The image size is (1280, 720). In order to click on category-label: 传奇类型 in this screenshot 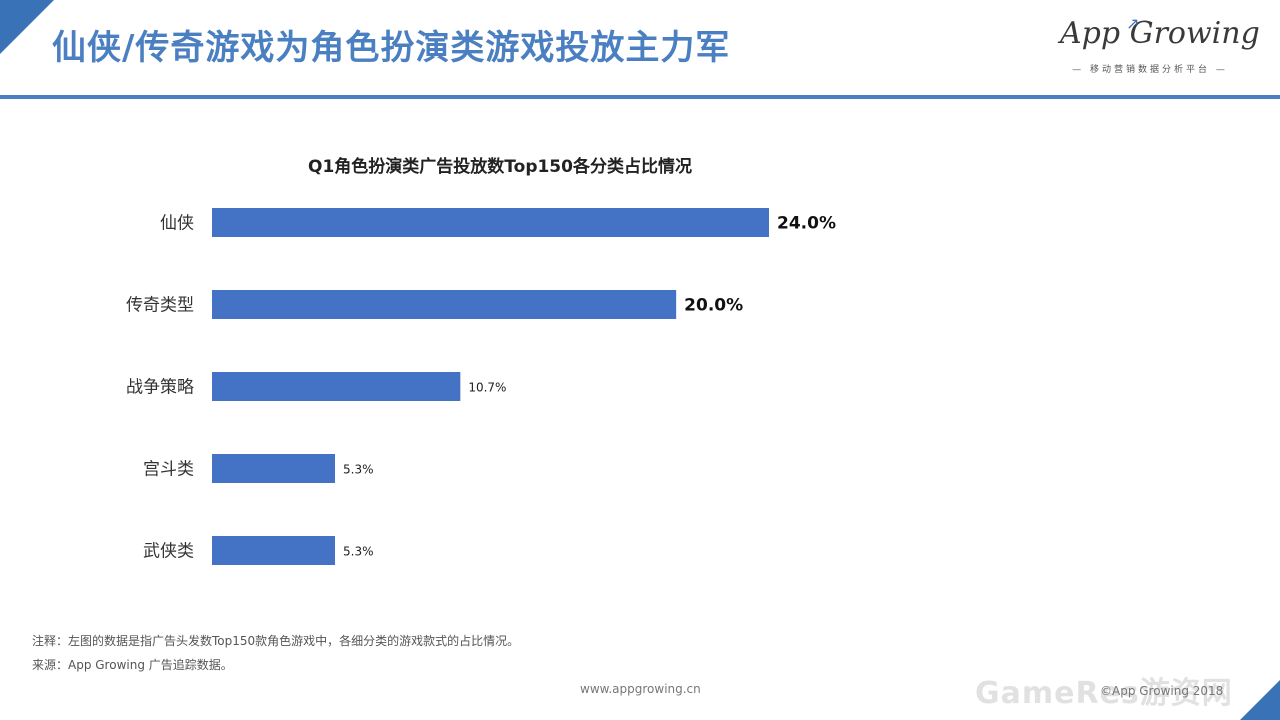, I will do `click(160, 306)`.